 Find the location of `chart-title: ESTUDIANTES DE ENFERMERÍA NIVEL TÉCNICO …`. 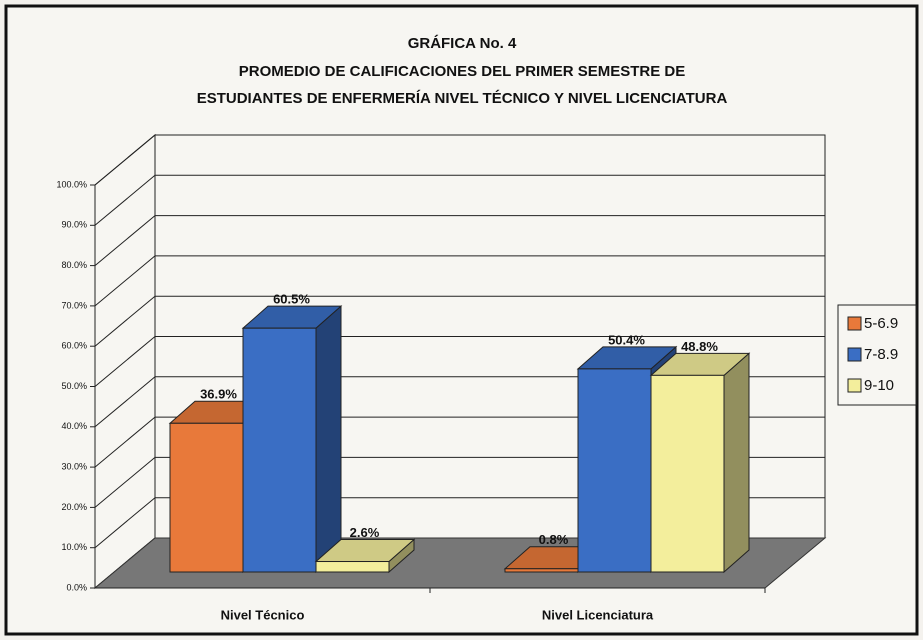

chart-title: ESTUDIANTES DE ENFERMERÍA NIVEL TÉCNICO … is located at coordinates (462, 98).